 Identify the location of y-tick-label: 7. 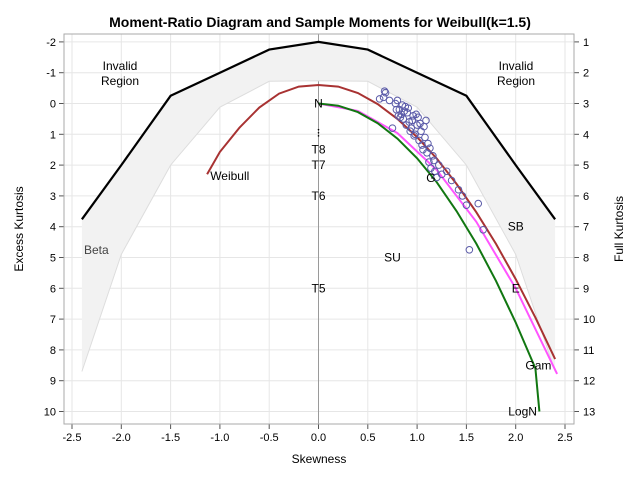
(53, 320).